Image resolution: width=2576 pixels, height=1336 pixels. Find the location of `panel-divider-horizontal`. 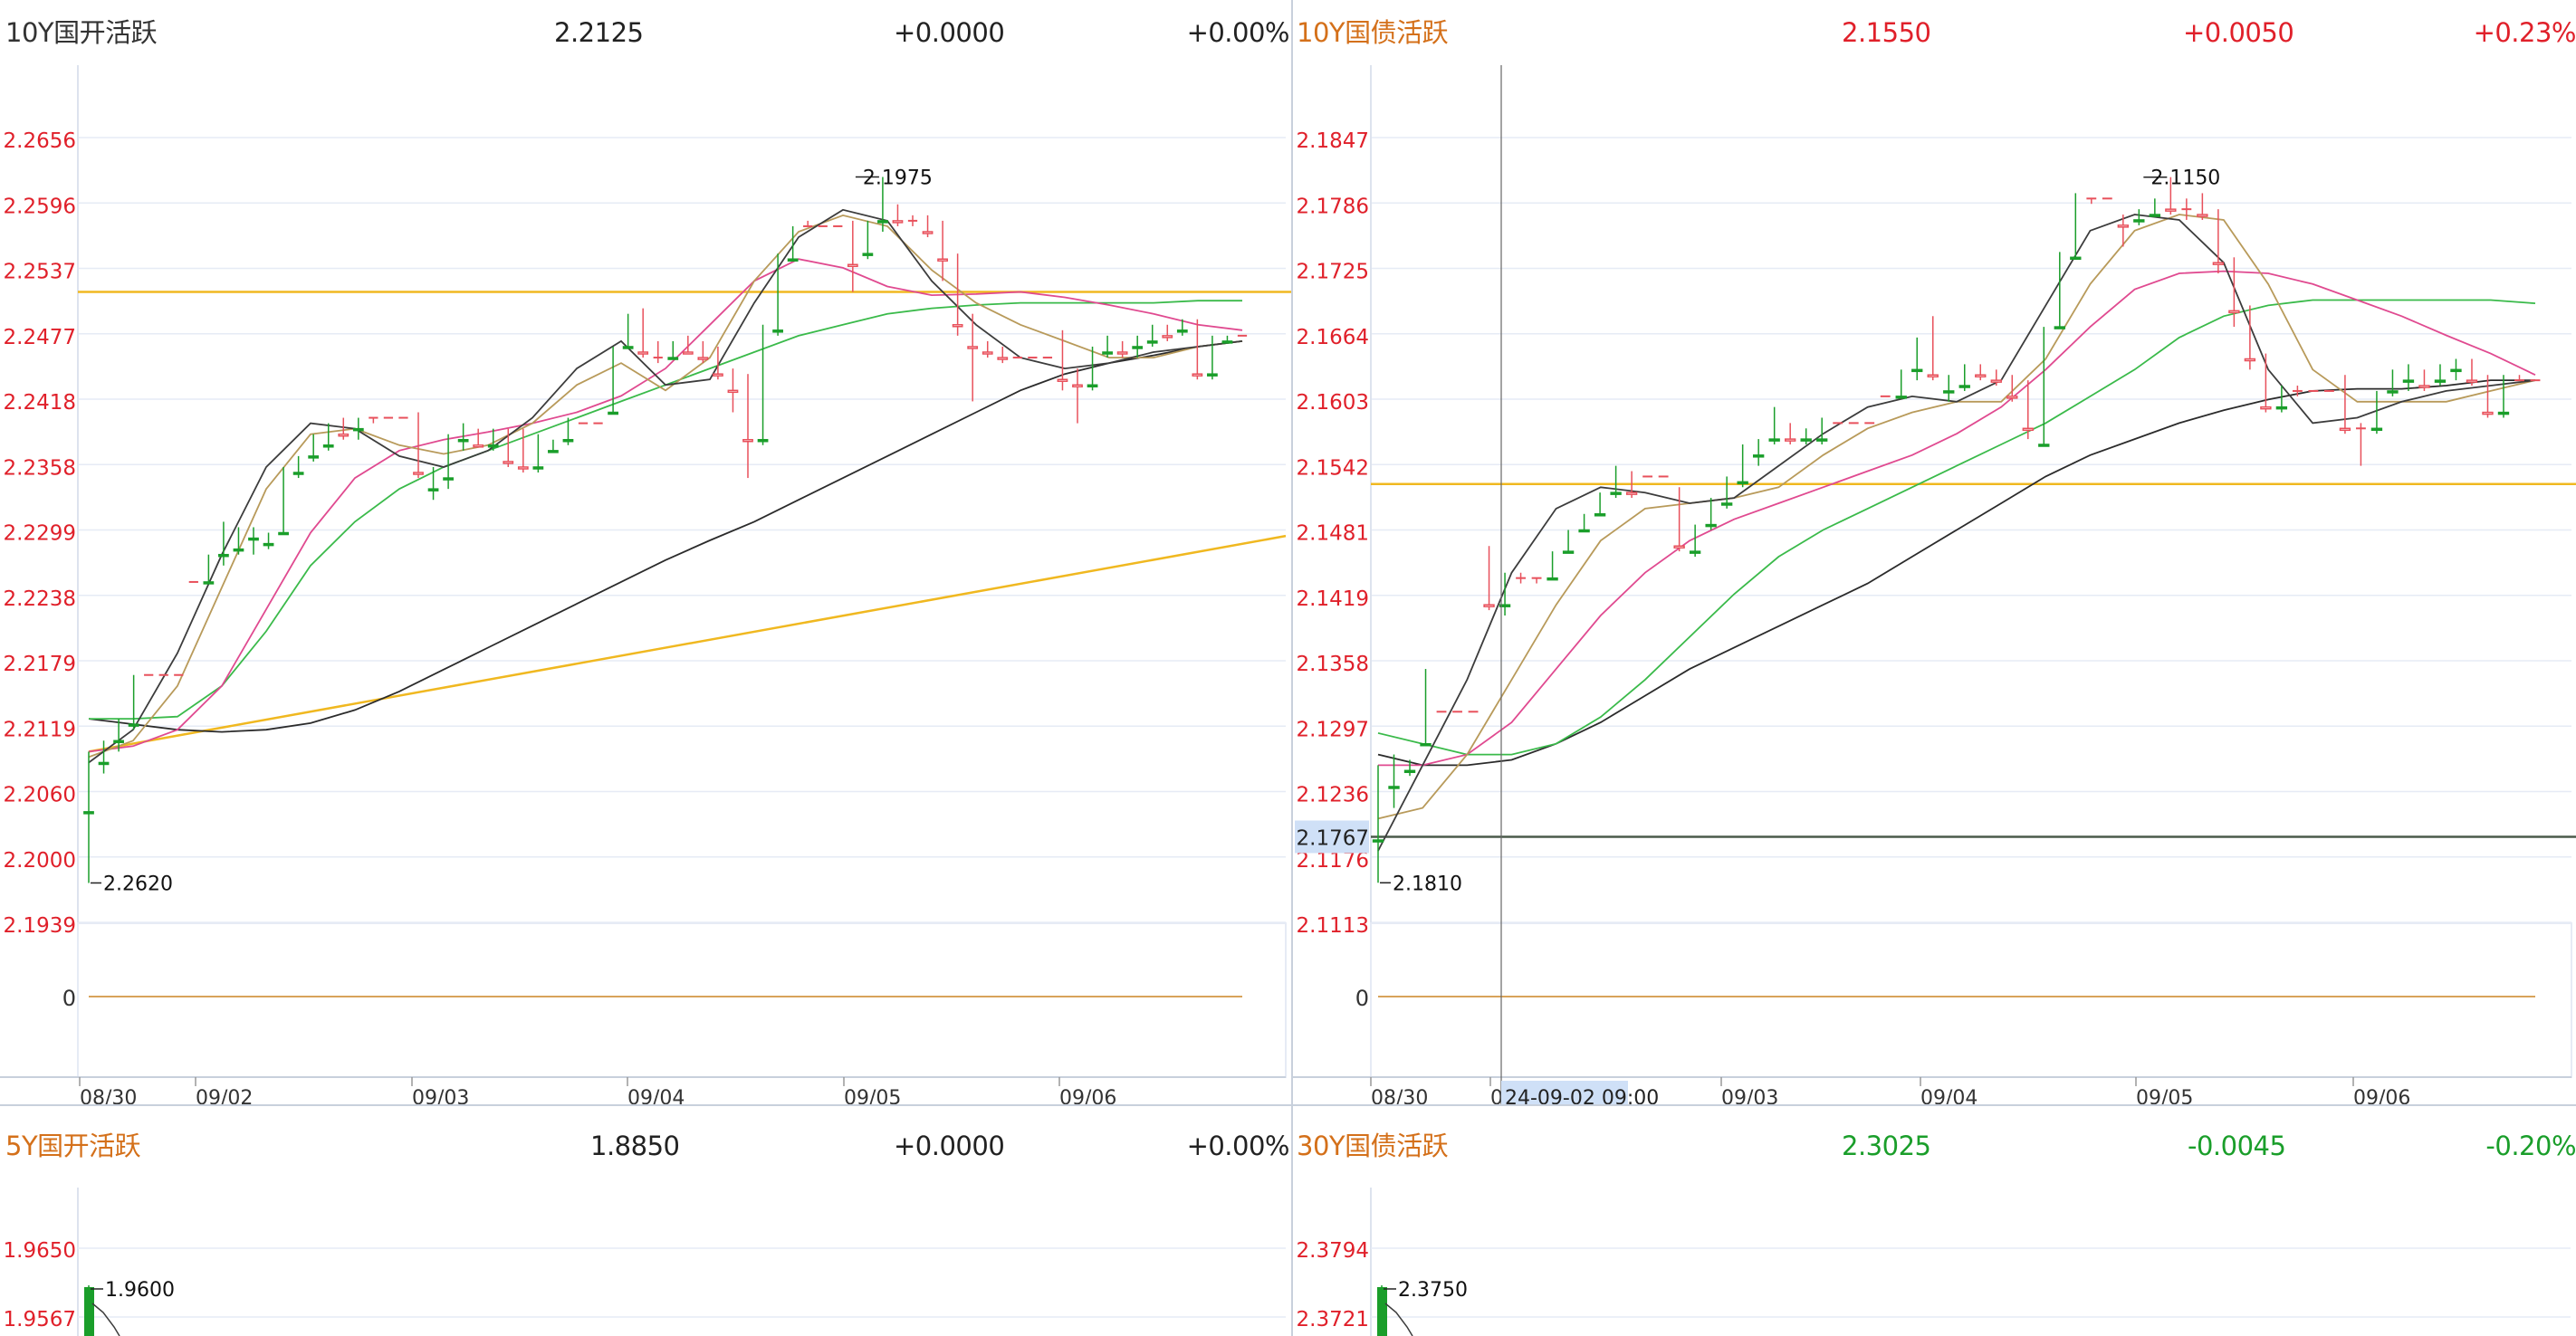

panel-divider-horizontal is located at coordinates (1288, 1105).